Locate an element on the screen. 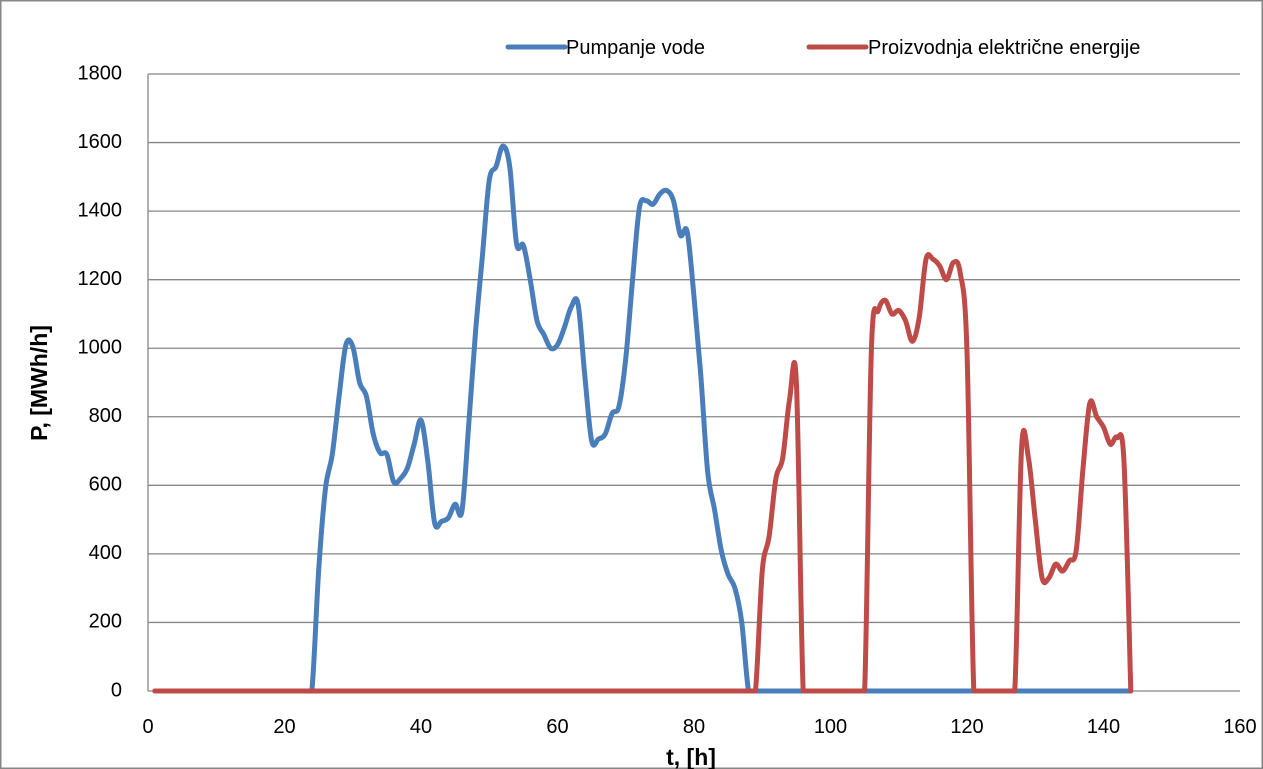 This screenshot has width=1263, height=769. x-tick-40: 40 is located at coordinates (421, 727).